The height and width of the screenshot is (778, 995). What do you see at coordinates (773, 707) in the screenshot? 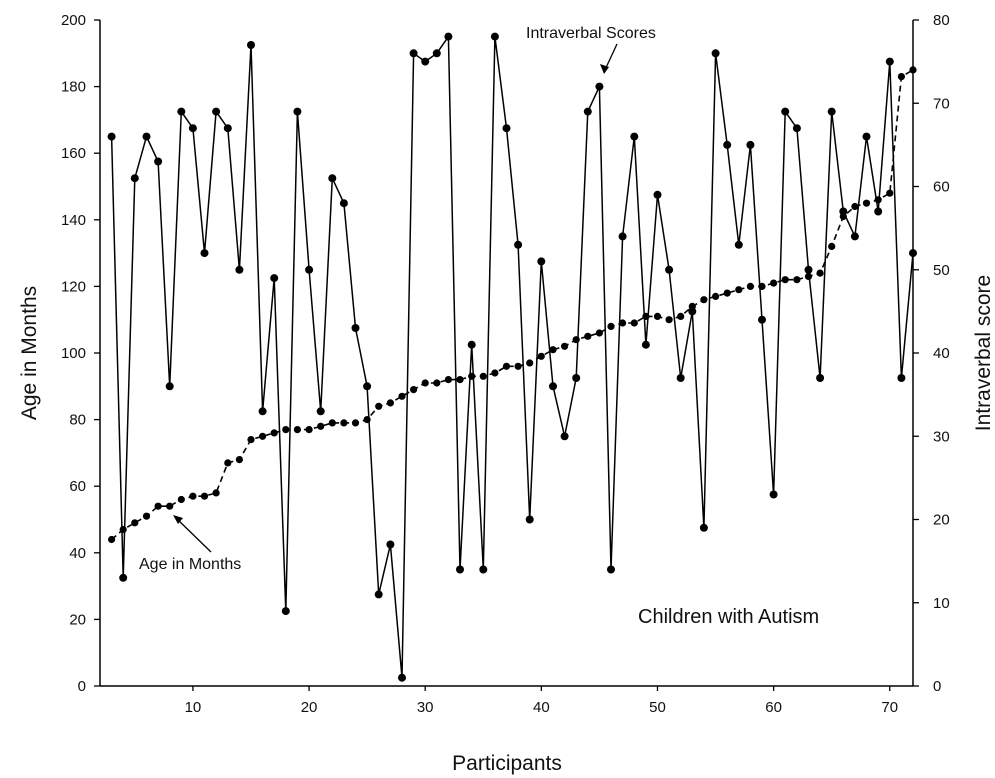
I see `x-tick-label: 60` at bounding box center [773, 707].